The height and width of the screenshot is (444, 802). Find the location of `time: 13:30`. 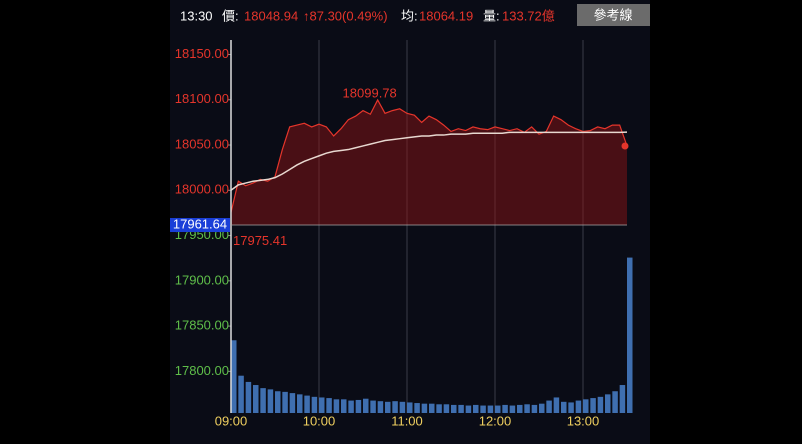

time: 13:30 is located at coordinates (196, 15).